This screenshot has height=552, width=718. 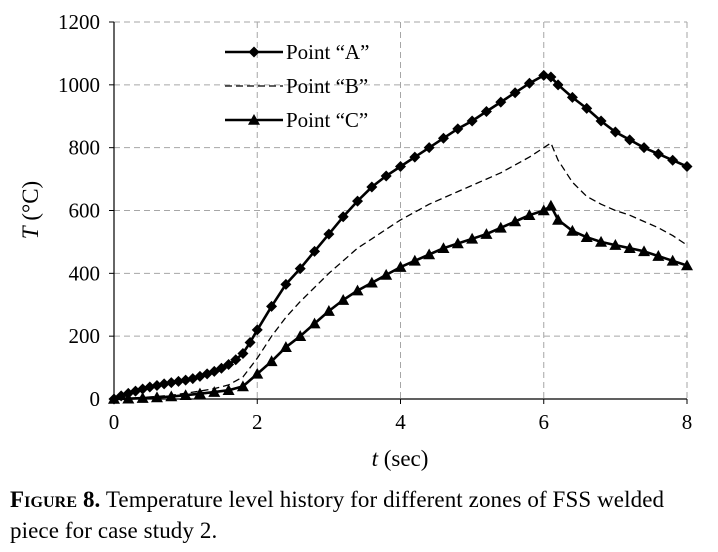 I want to click on x-axis-title: t (sec), so click(x=400, y=458).